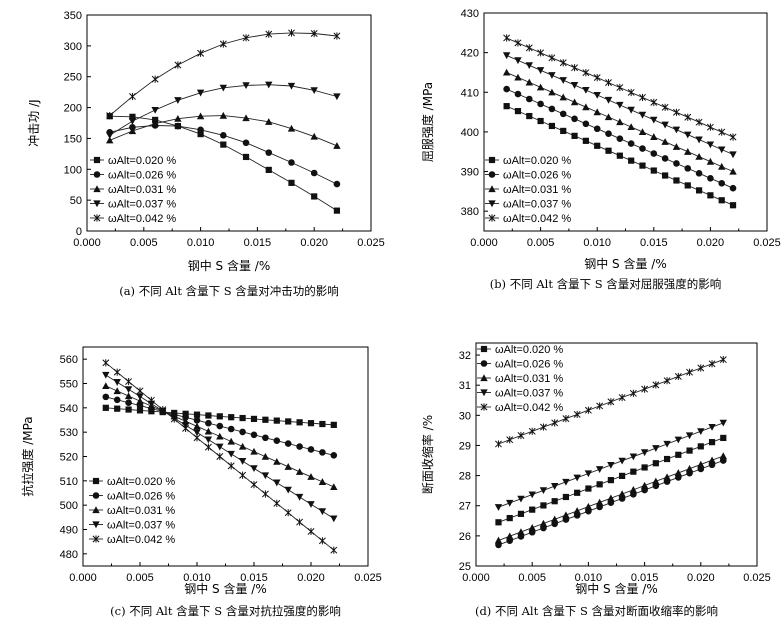 This screenshot has height=625, width=781. I want to click on x-tick-label: 0.005, so click(541, 243).